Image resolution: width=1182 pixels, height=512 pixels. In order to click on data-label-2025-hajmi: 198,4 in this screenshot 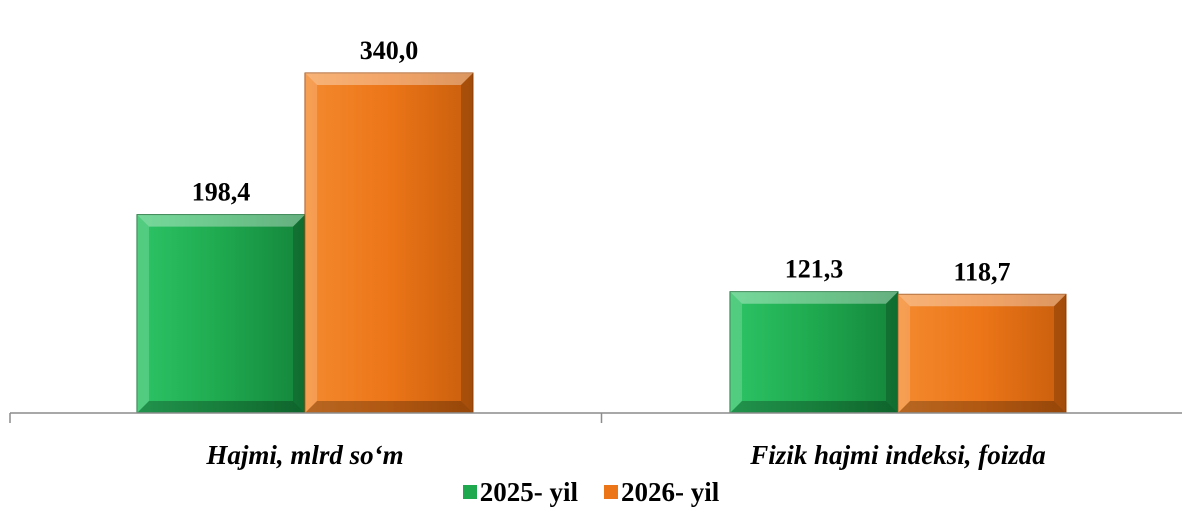, I will do `click(221, 192)`.